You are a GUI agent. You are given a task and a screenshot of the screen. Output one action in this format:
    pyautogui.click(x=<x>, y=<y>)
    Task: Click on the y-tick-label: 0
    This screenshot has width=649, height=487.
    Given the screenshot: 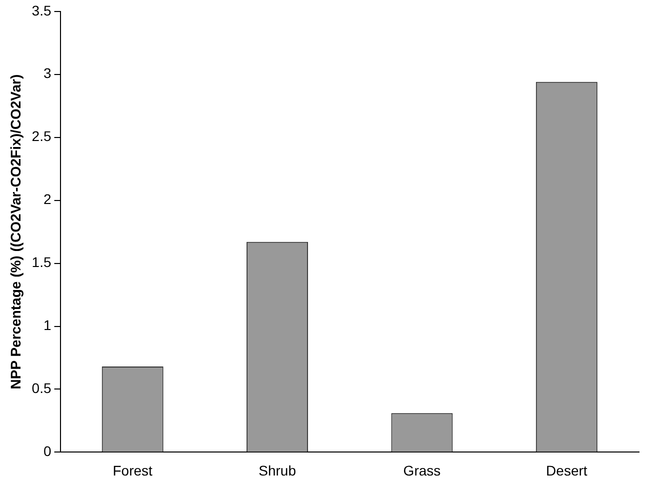 What is the action you would take?
    pyautogui.click(x=47, y=451)
    